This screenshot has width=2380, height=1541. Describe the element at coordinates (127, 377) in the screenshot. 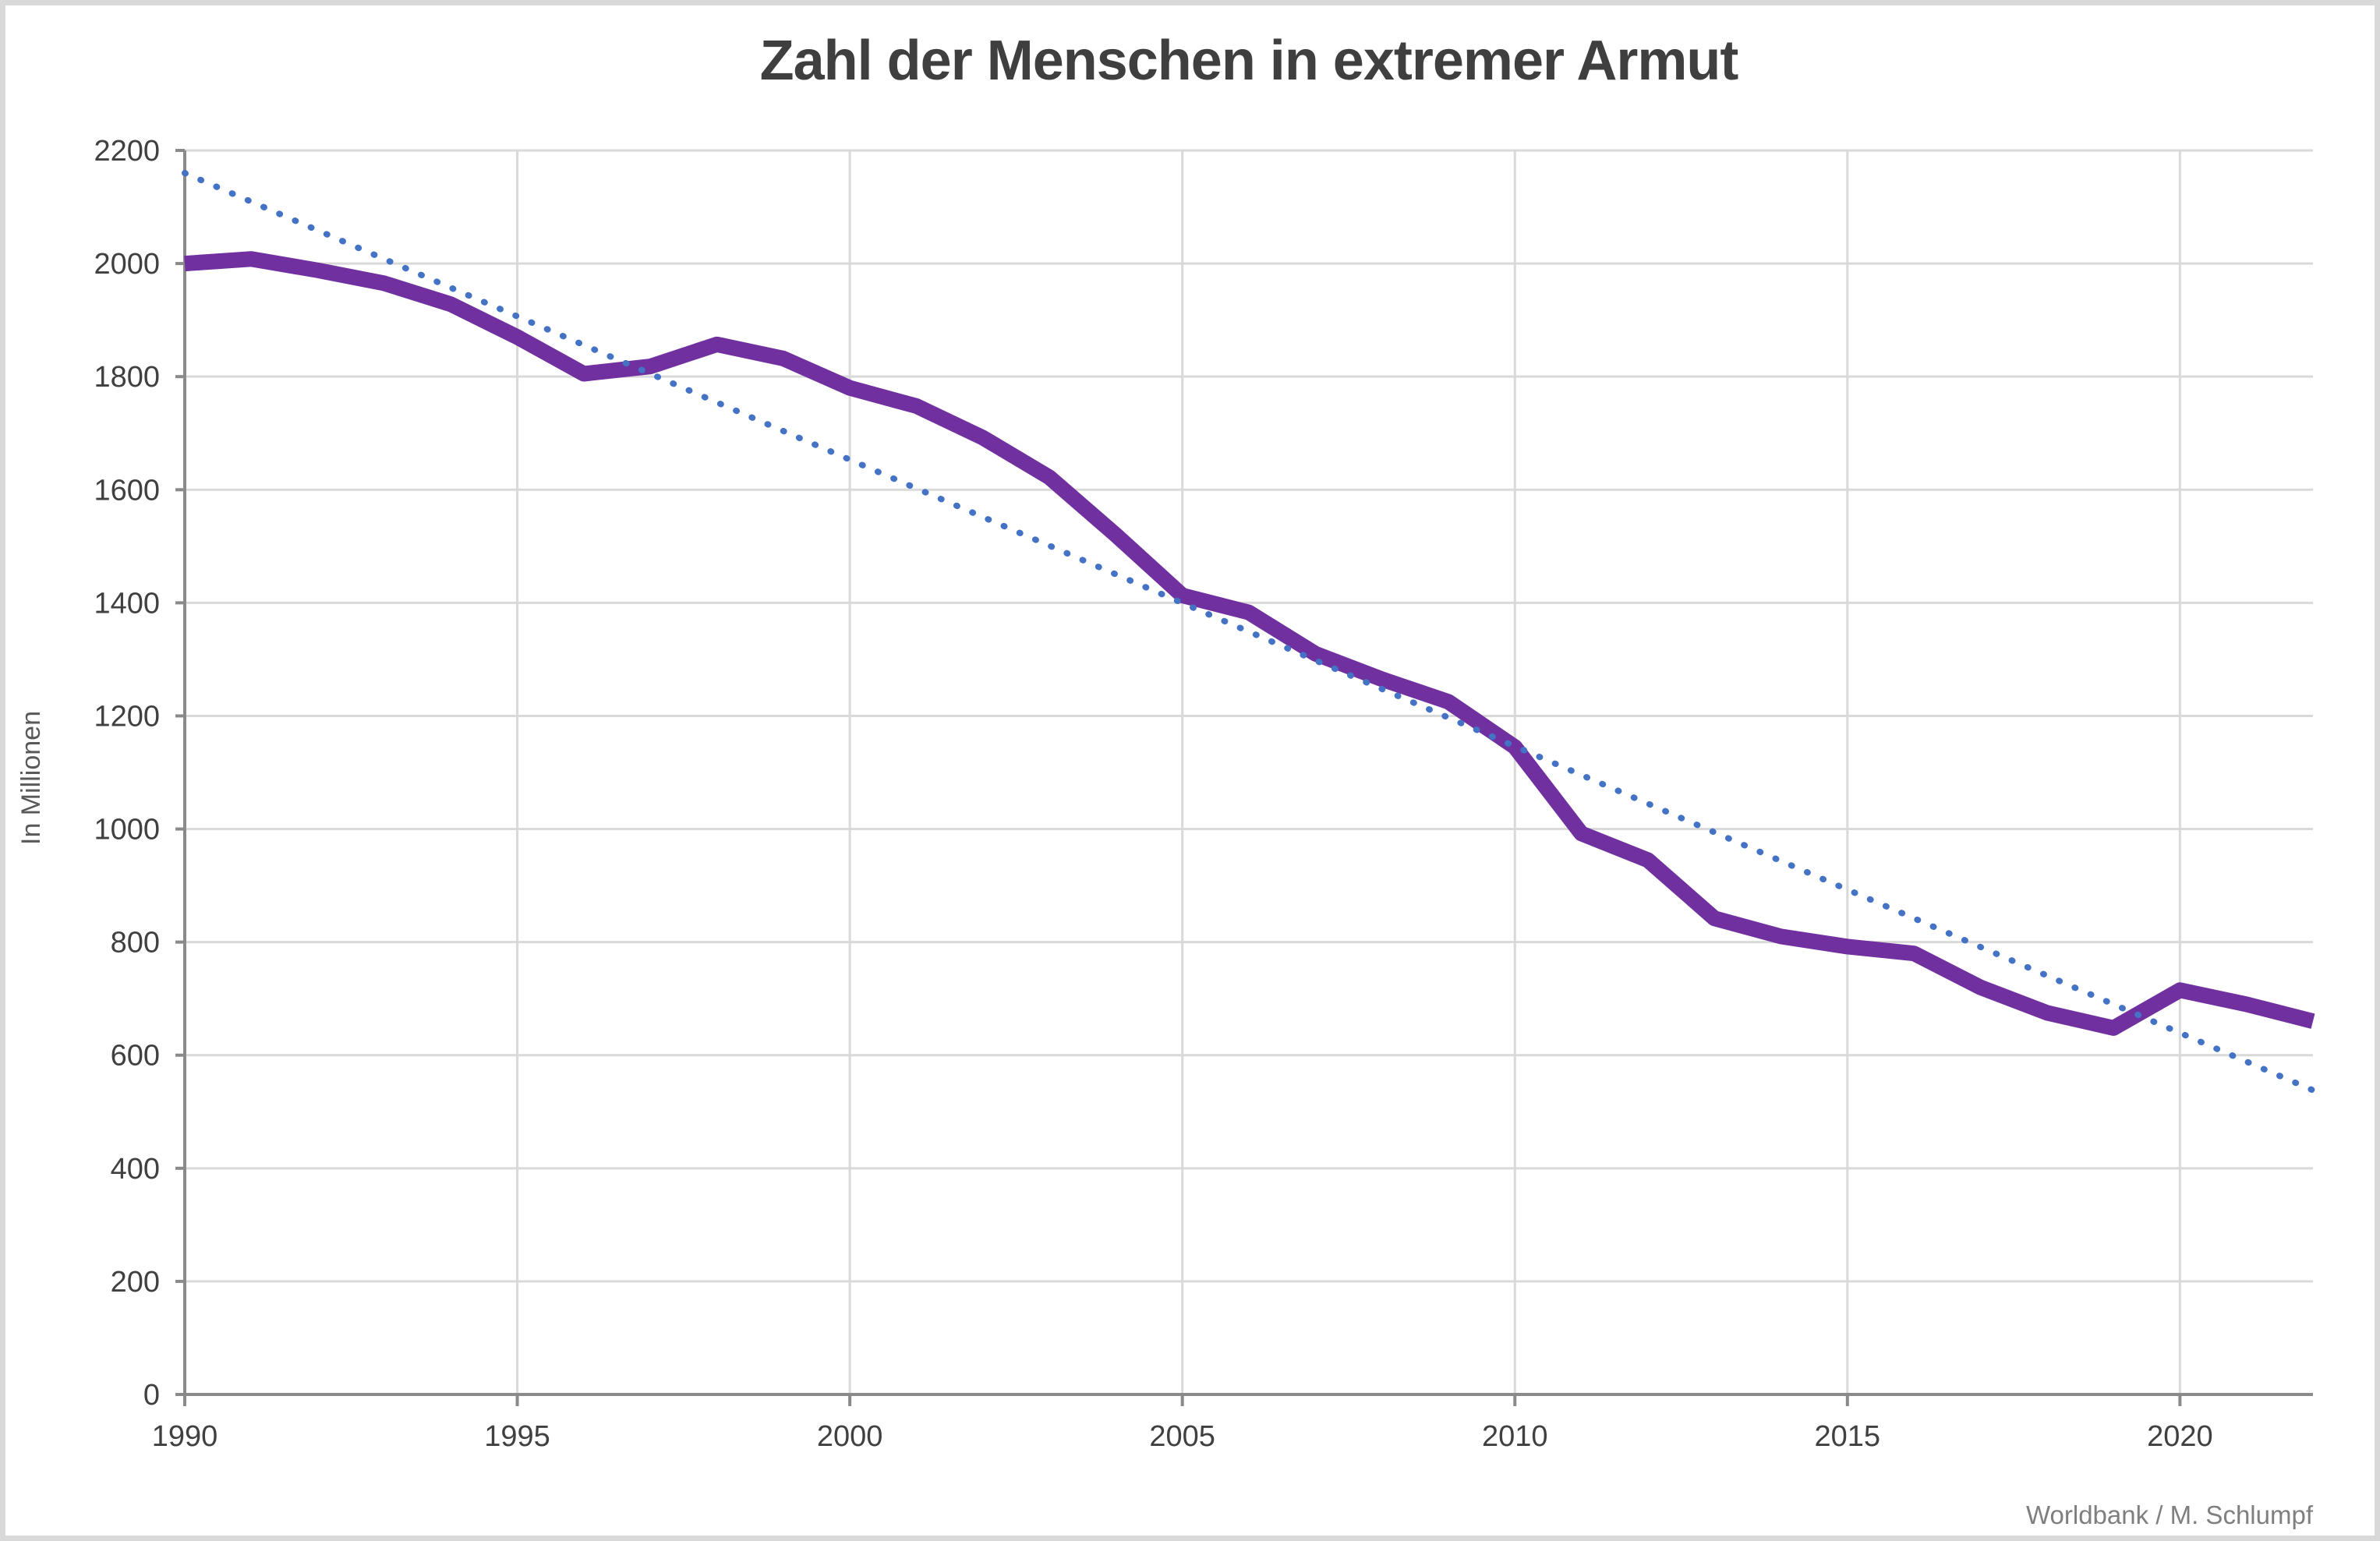

I see `y-tick-label: 1800` at that location.